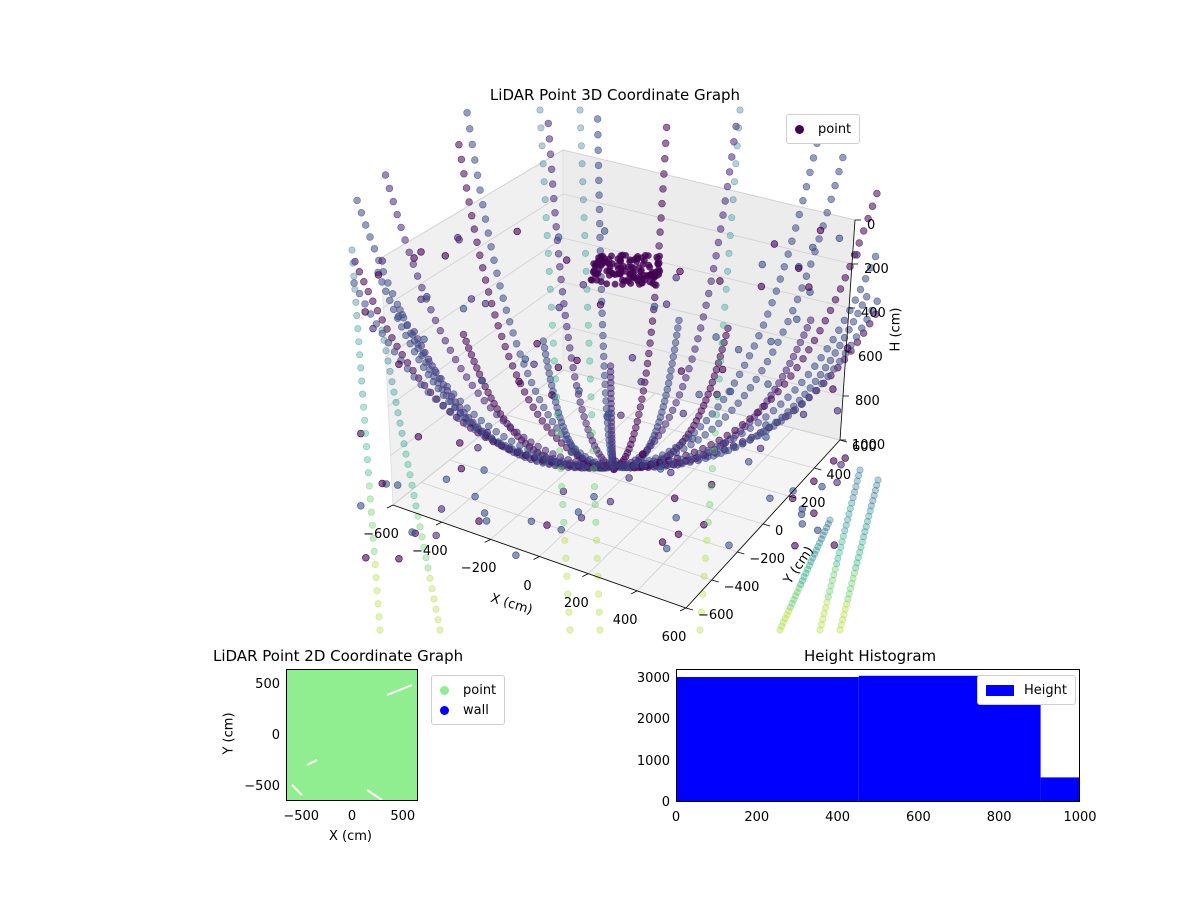 The height and width of the screenshot is (900, 1200). I want to click on y-tick-mark, so click(766, 525).